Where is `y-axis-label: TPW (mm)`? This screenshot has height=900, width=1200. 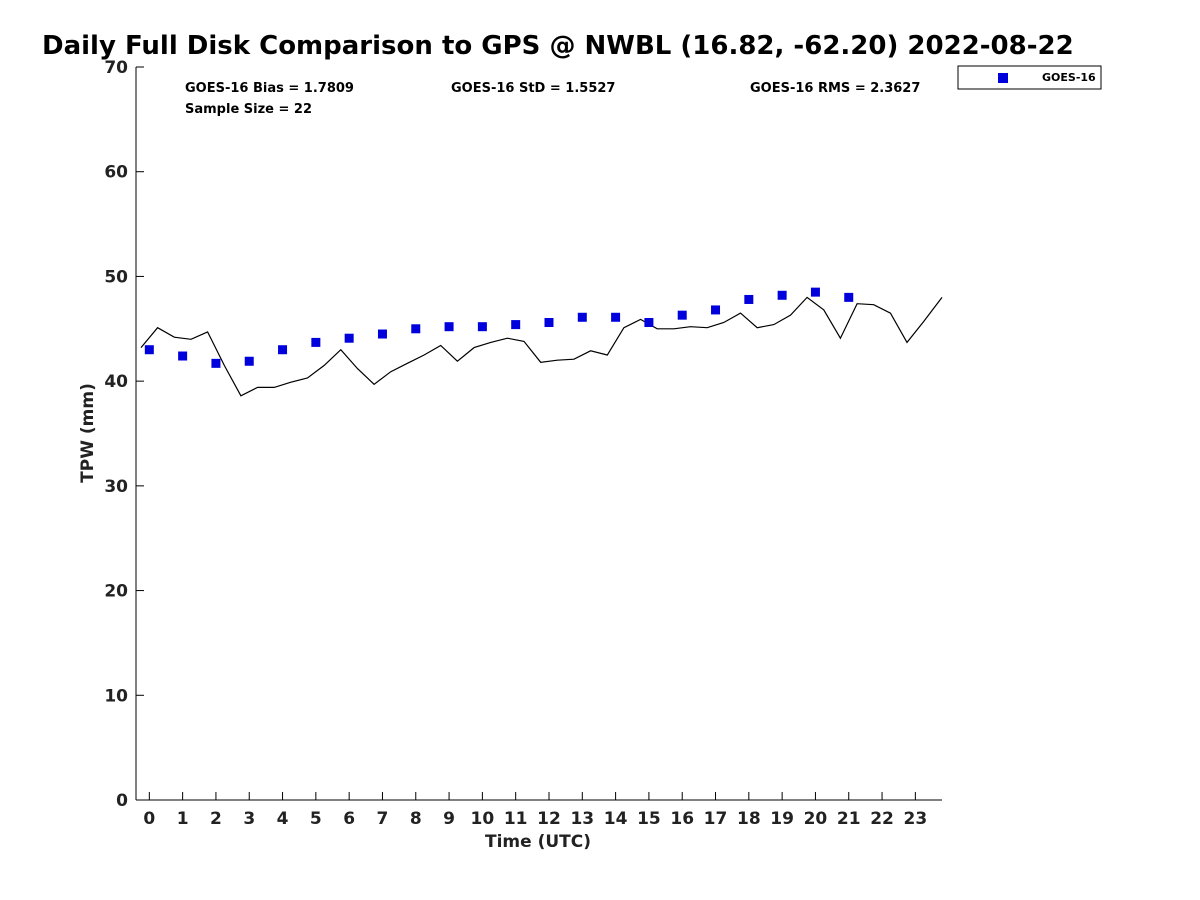 y-axis-label: TPW (mm) is located at coordinates (88, 433).